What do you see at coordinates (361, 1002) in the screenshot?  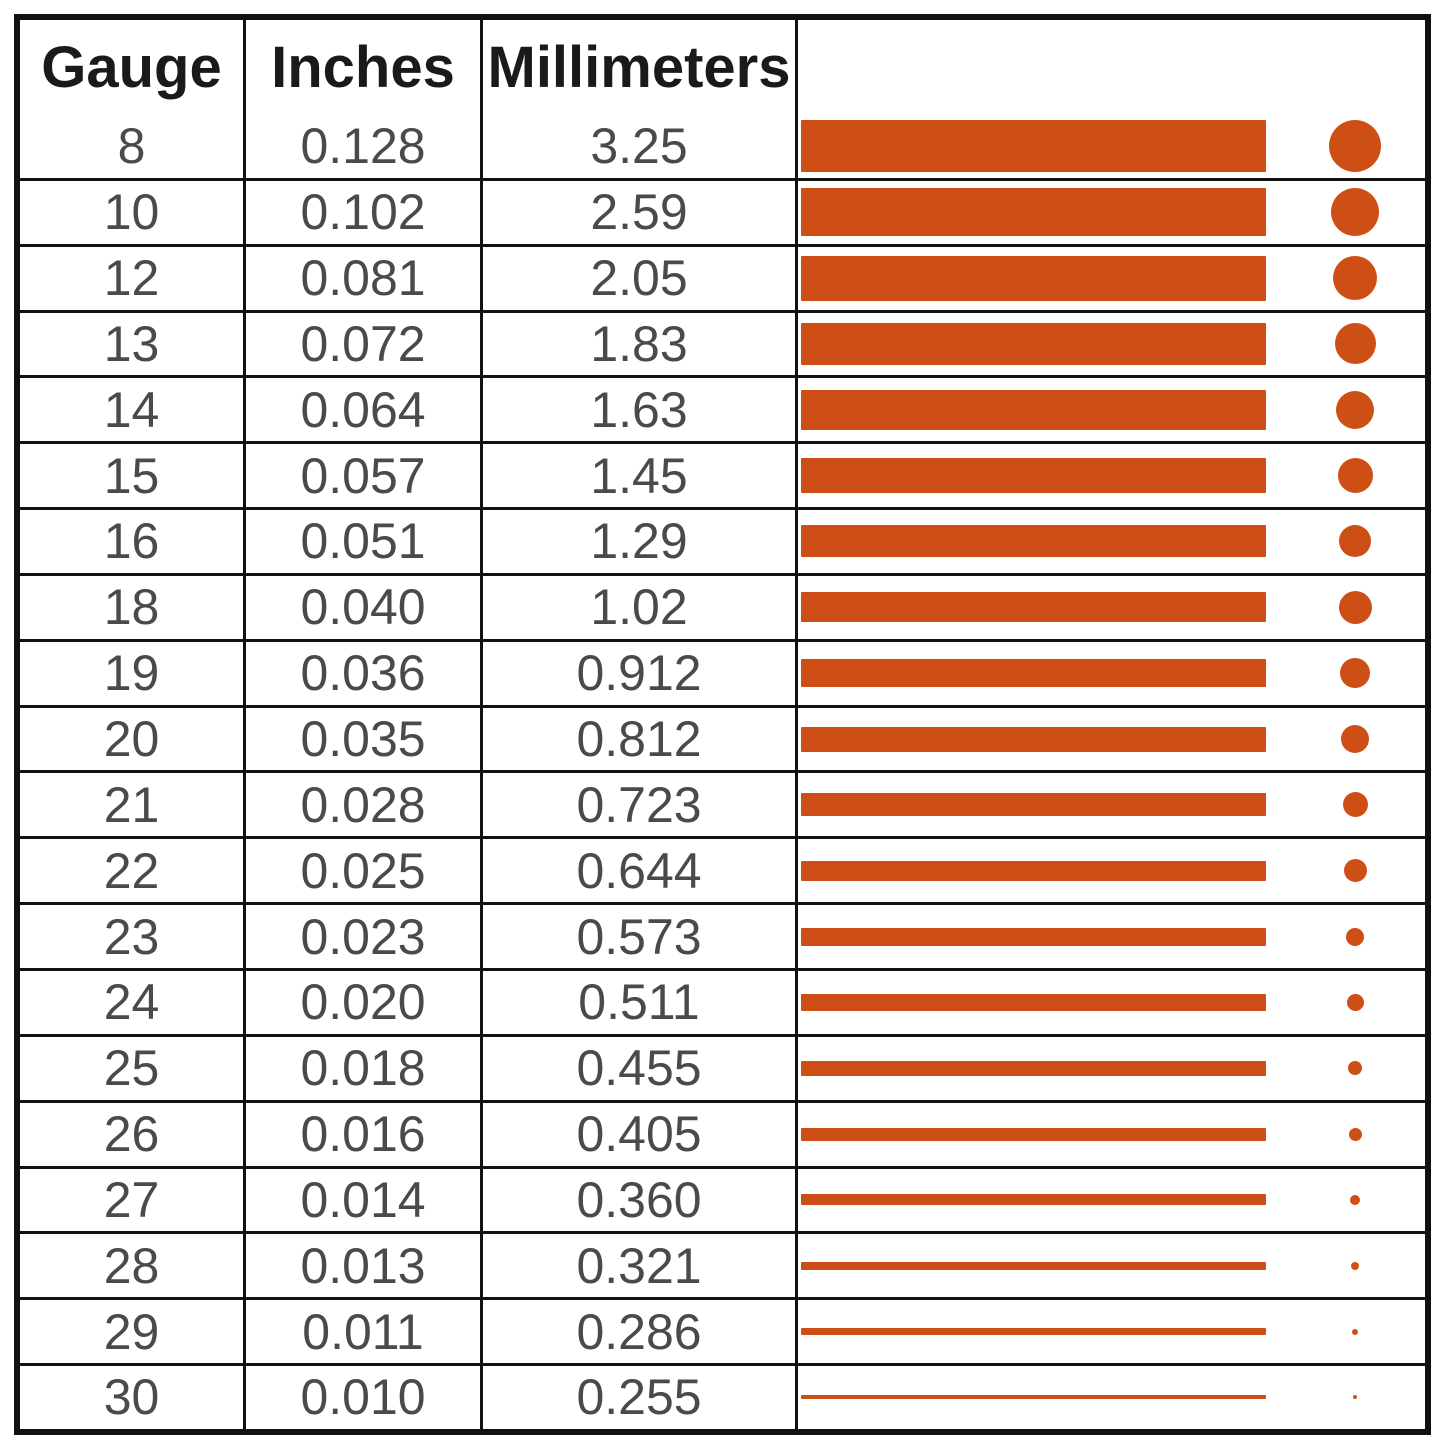 I see `inches-value: 0.020` at bounding box center [361, 1002].